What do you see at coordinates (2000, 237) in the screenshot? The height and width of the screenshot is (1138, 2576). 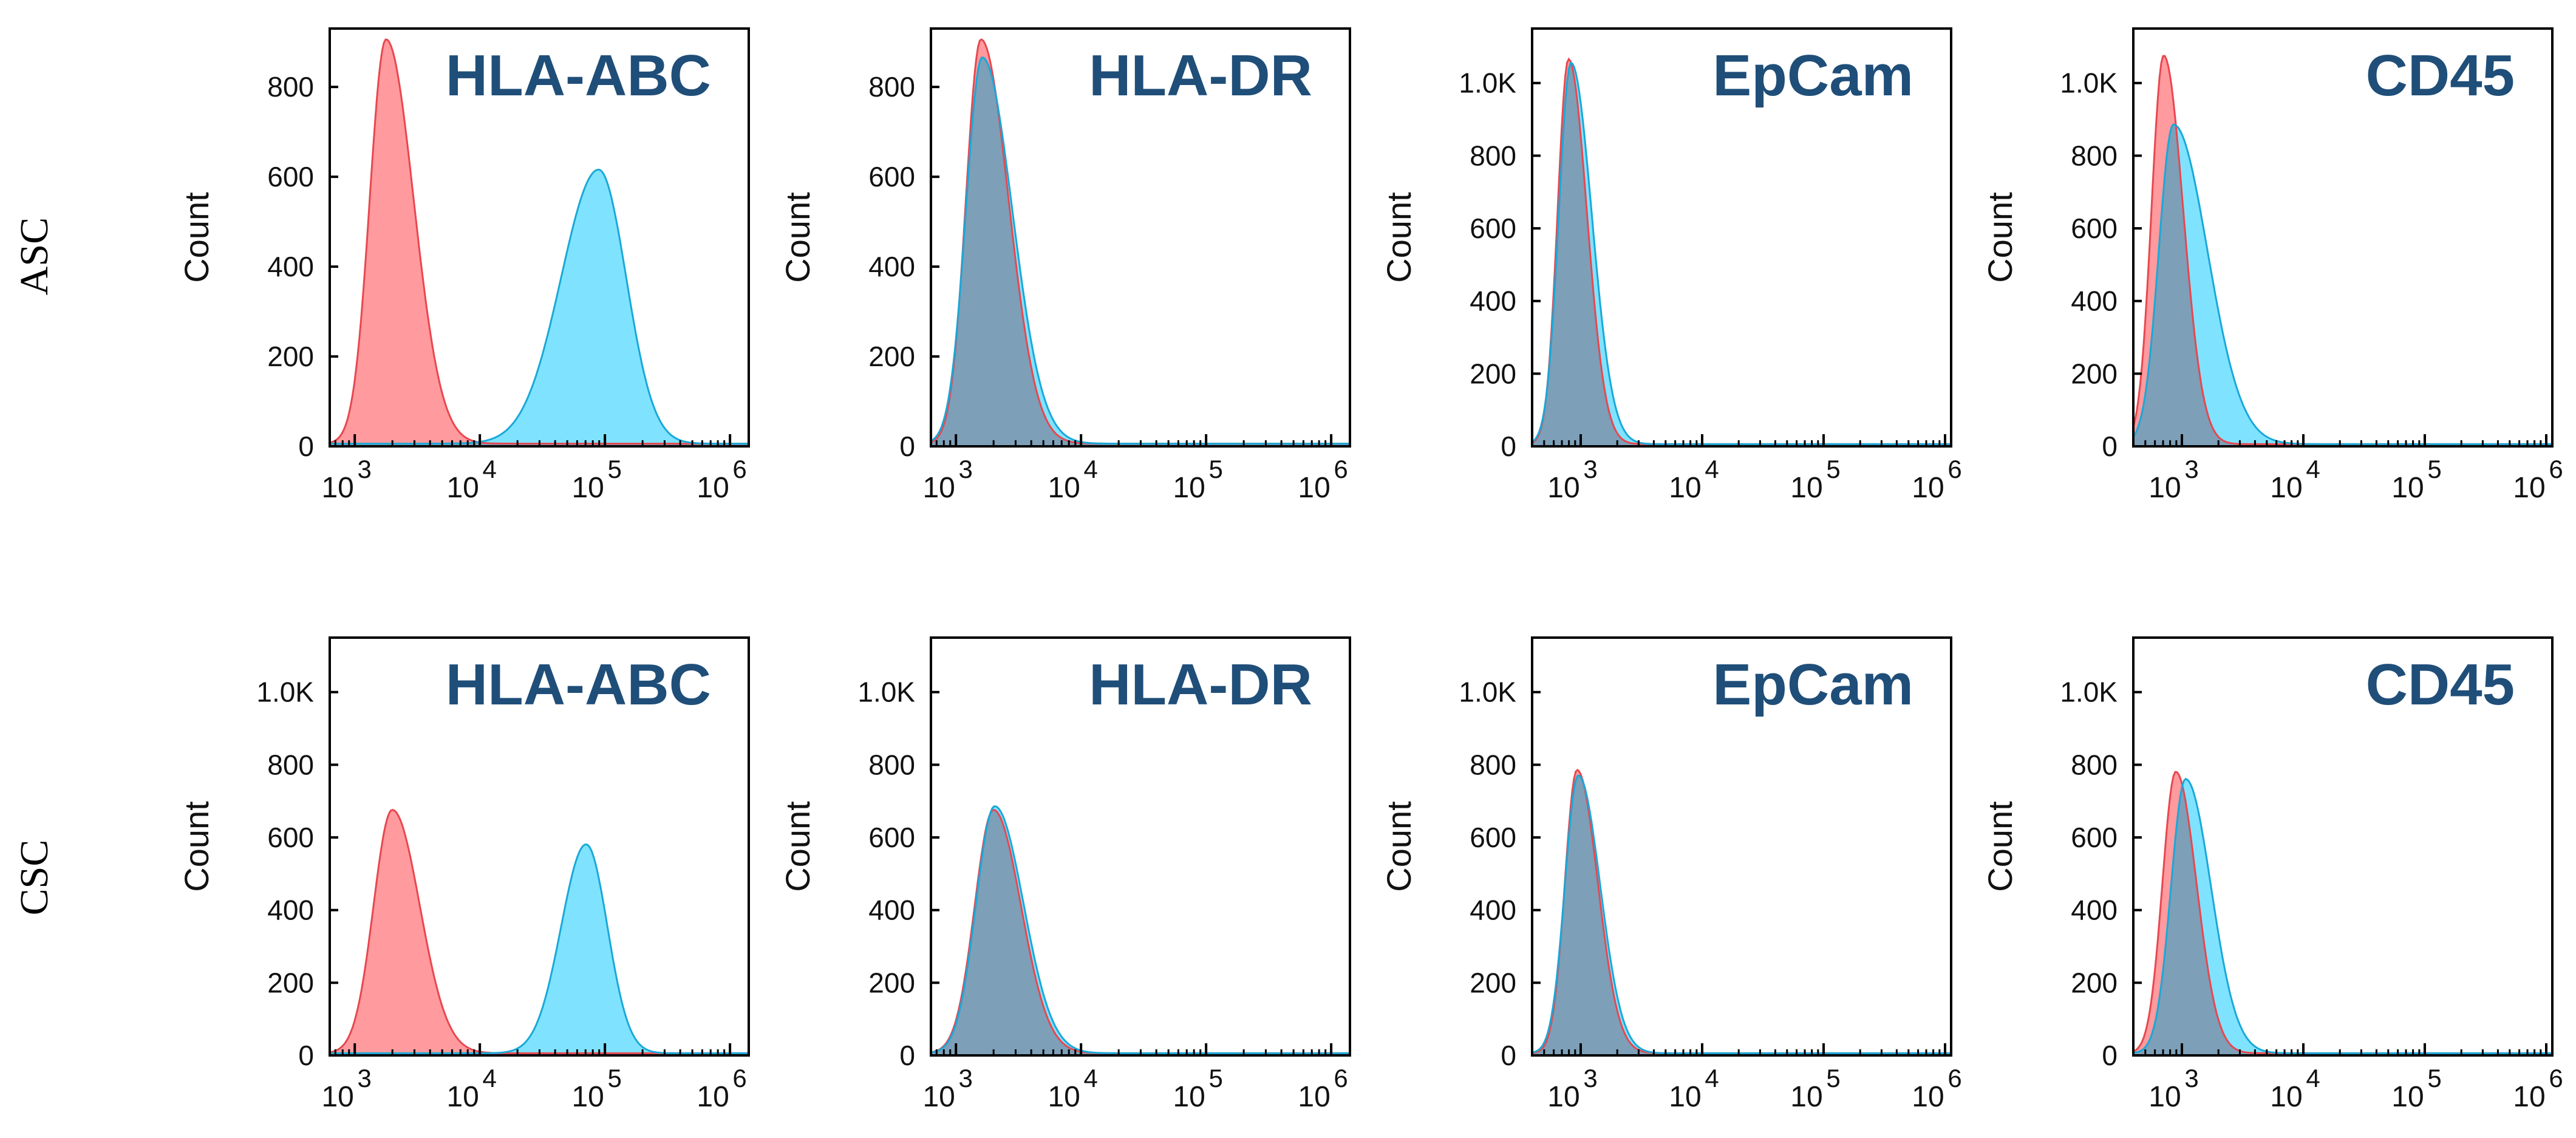 I see `panel-asc-cd45-ylabel: Count` at bounding box center [2000, 237].